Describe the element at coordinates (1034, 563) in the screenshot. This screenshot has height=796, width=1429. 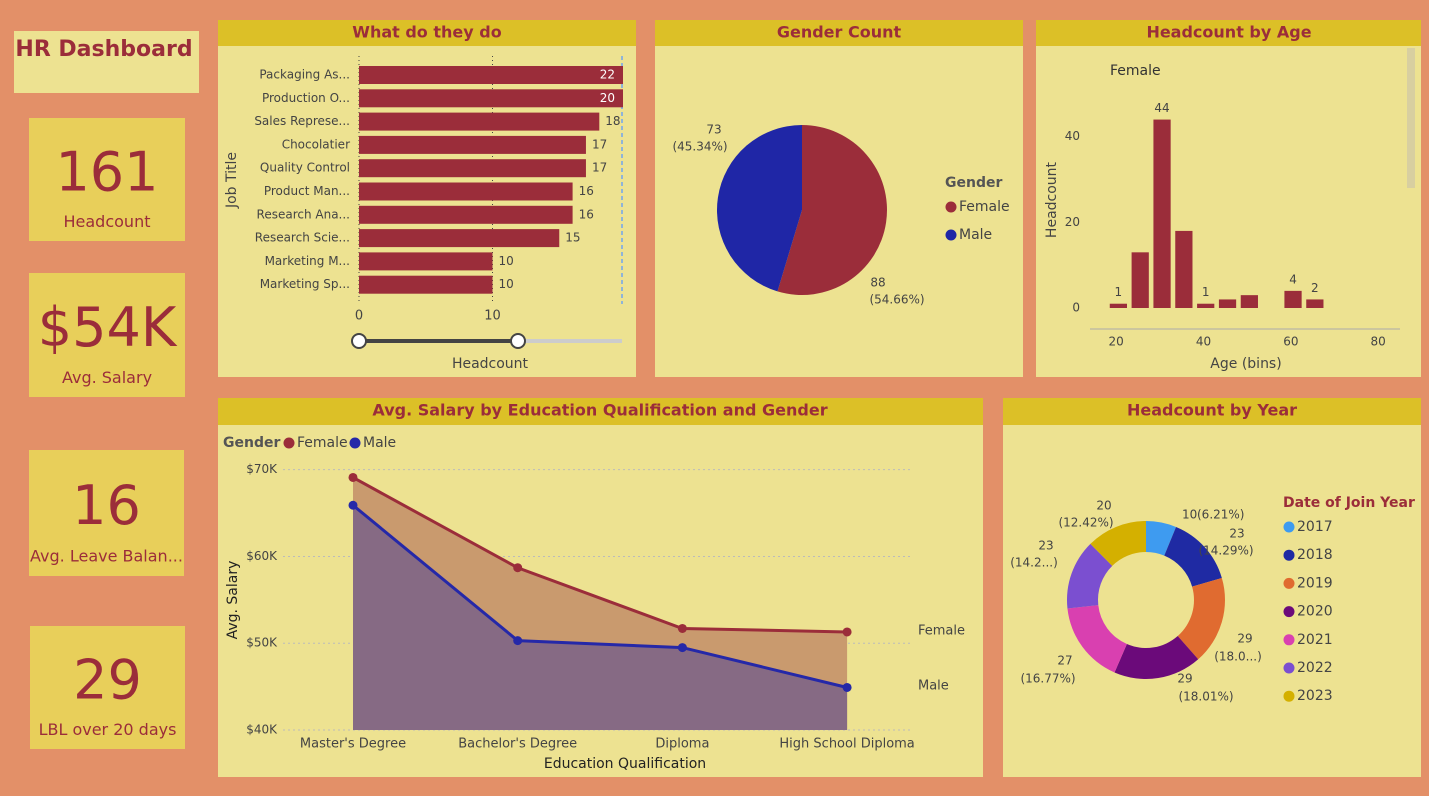
I see `percent-label: (14.2...)` at that location.